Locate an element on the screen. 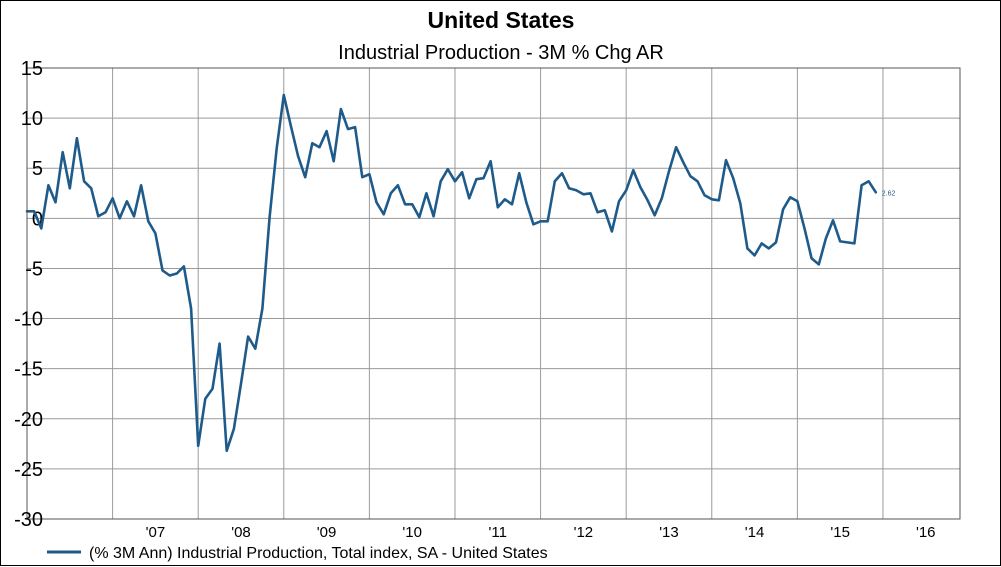 This screenshot has height=567, width=1001. x-tick-label: '13 is located at coordinates (669, 532).